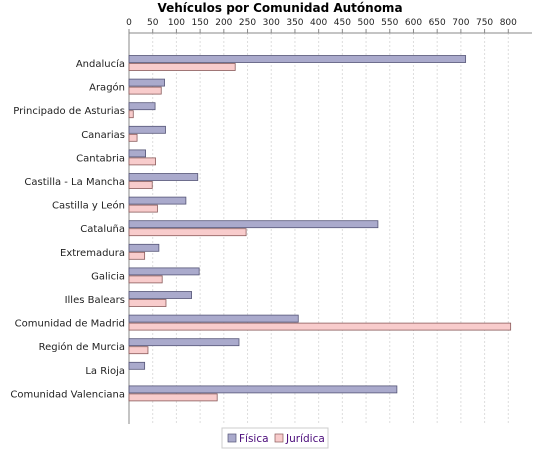 This screenshot has width=550, height=454. What do you see at coordinates (67, 394) in the screenshot?
I see `category-label: Comunidad Valenciana` at bounding box center [67, 394].